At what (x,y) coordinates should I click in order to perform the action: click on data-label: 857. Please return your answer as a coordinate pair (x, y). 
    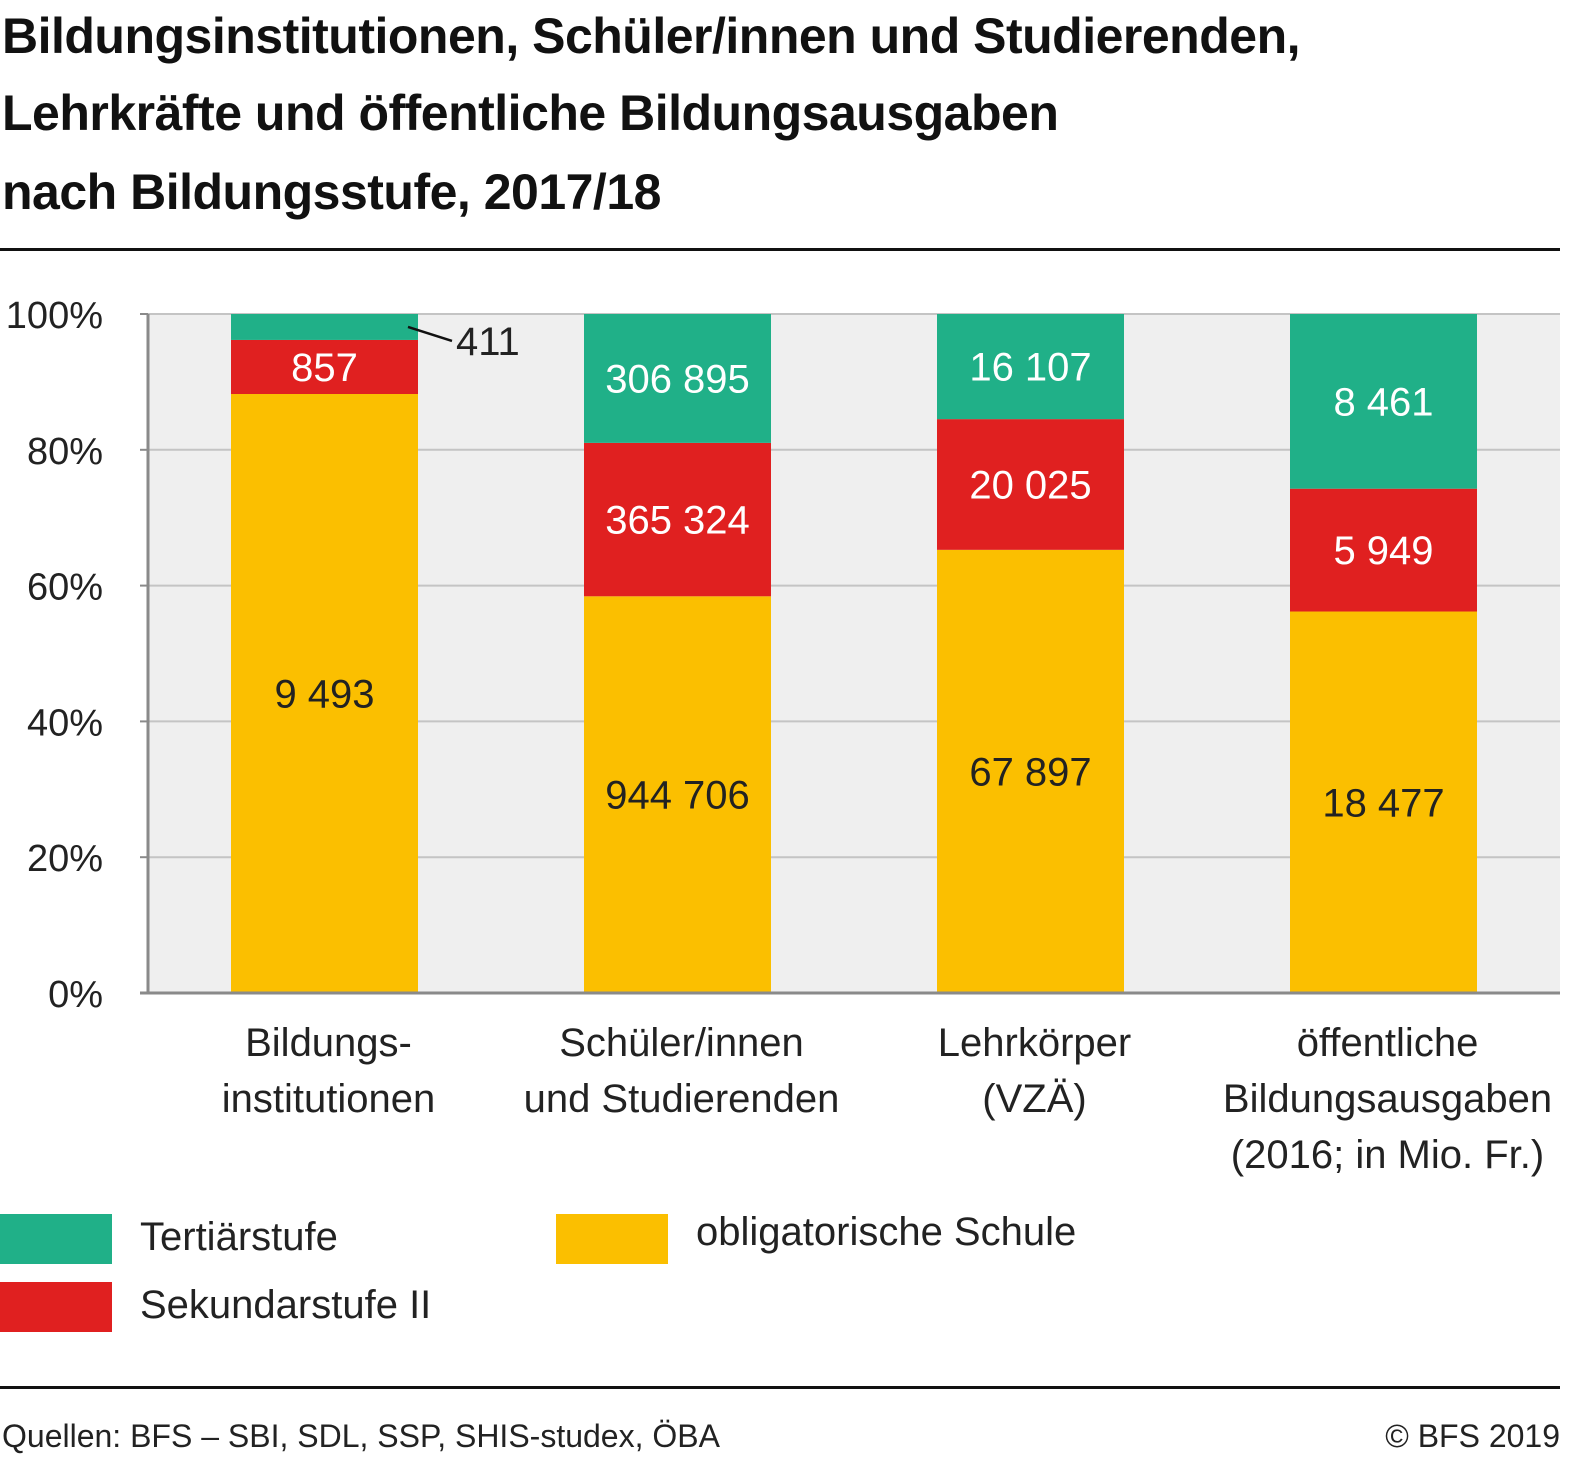
    Looking at the image, I should click on (324, 368).